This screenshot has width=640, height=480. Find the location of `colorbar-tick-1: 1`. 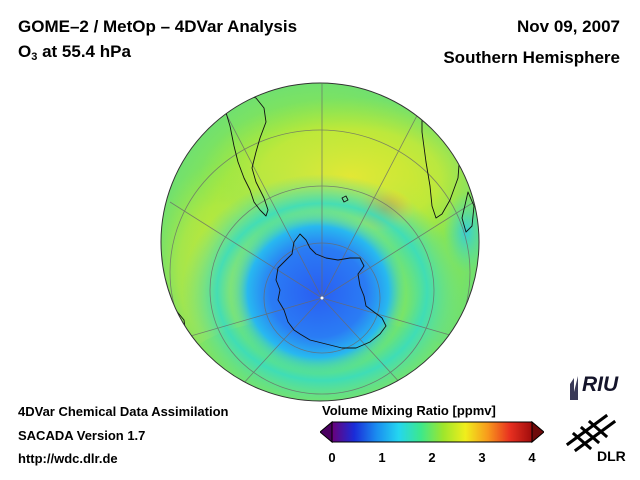

colorbar-tick-1: 1 is located at coordinates (382, 457).